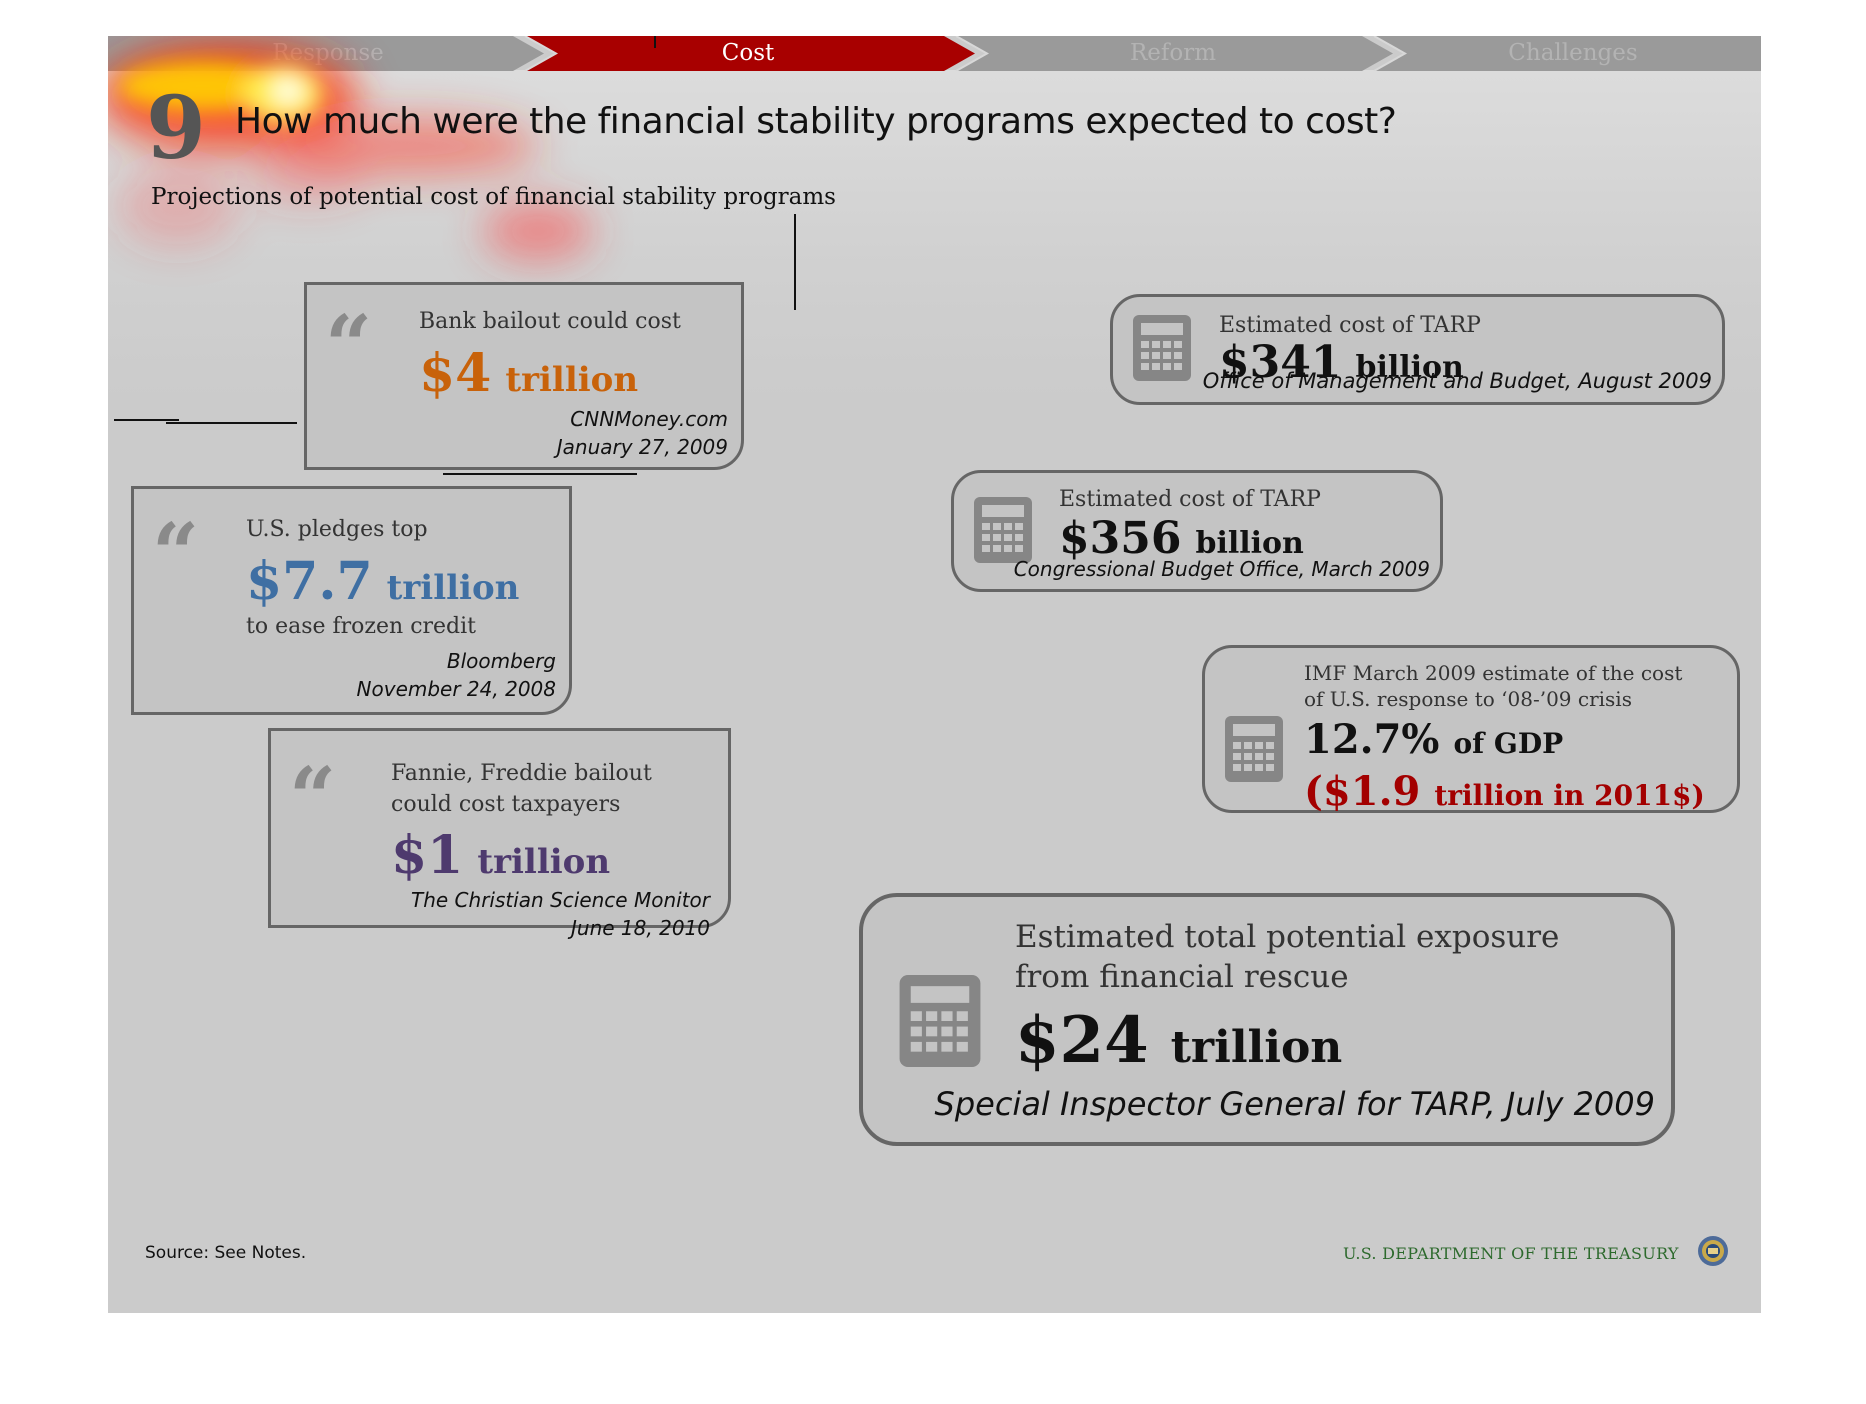 This screenshot has width=1866, height=1404. What do you see at coordinates (1182, 977) in the screenshot?
I see `estimate-label: from financial rescue` at bounding box center [1182, 977].